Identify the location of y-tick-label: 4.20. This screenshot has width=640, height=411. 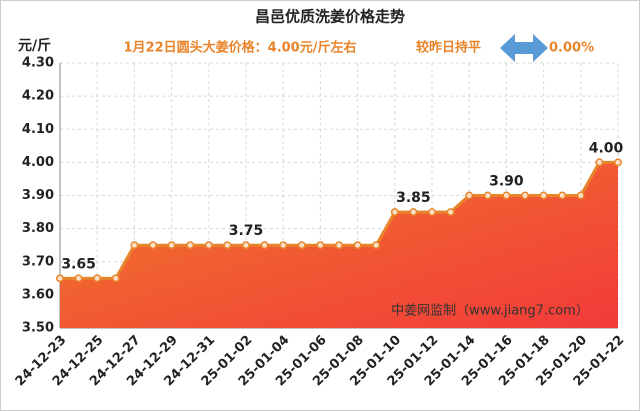
(38, 96).